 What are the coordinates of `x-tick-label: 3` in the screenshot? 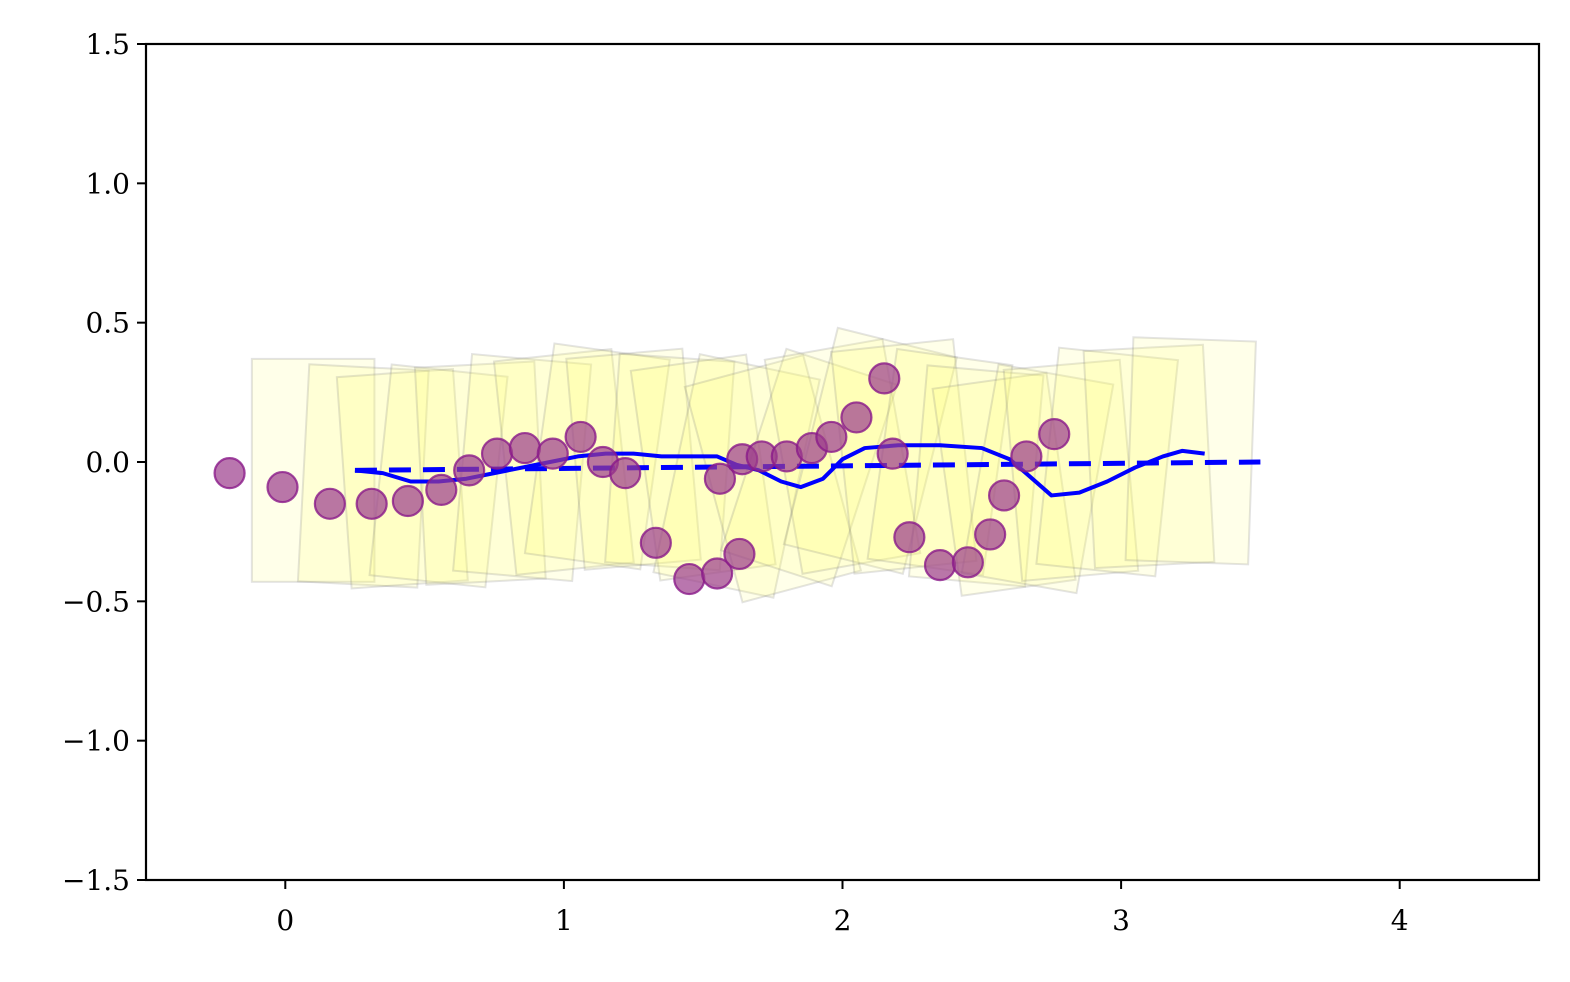 It's located at (1121, 920).